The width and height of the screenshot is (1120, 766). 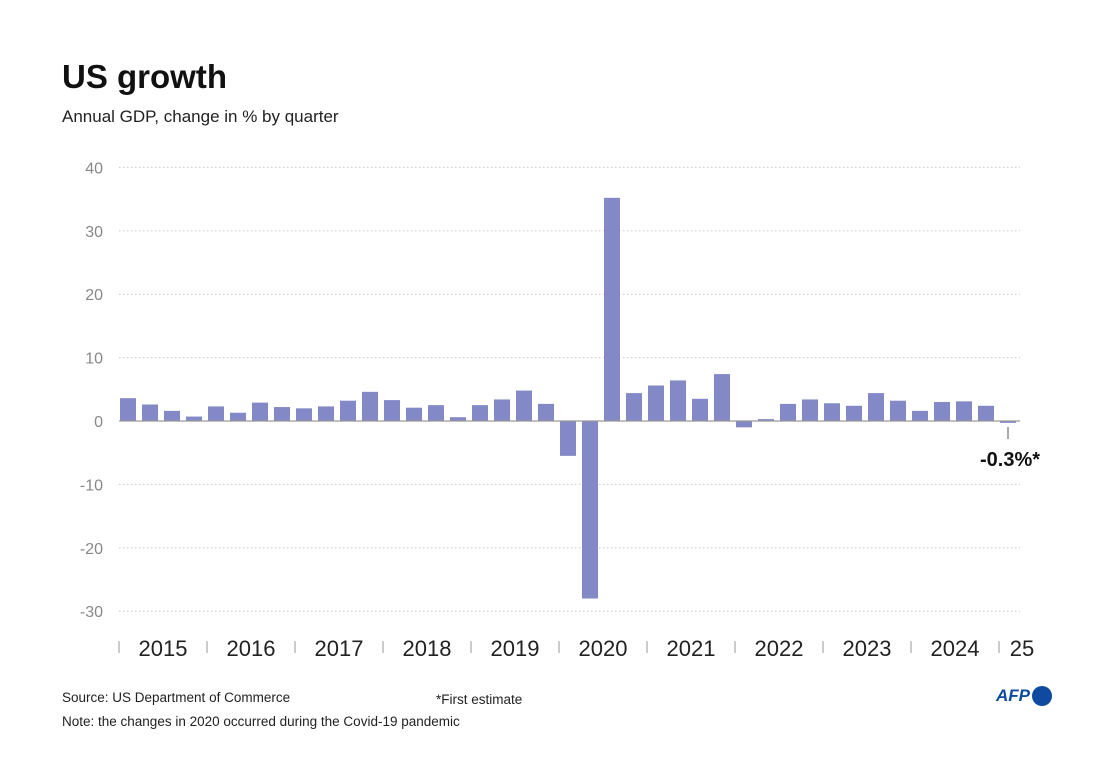 I want to click on bar-2018Q2, so click(x=414, y=414).